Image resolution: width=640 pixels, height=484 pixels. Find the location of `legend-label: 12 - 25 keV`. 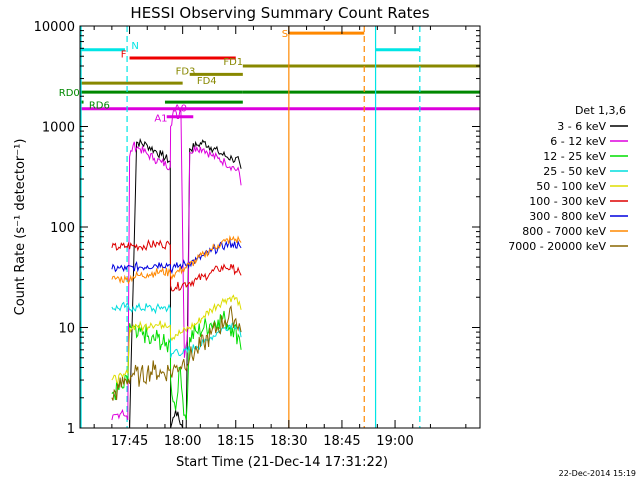

legend-label: 12 - 25 keV is located at coordinates (574, 156).